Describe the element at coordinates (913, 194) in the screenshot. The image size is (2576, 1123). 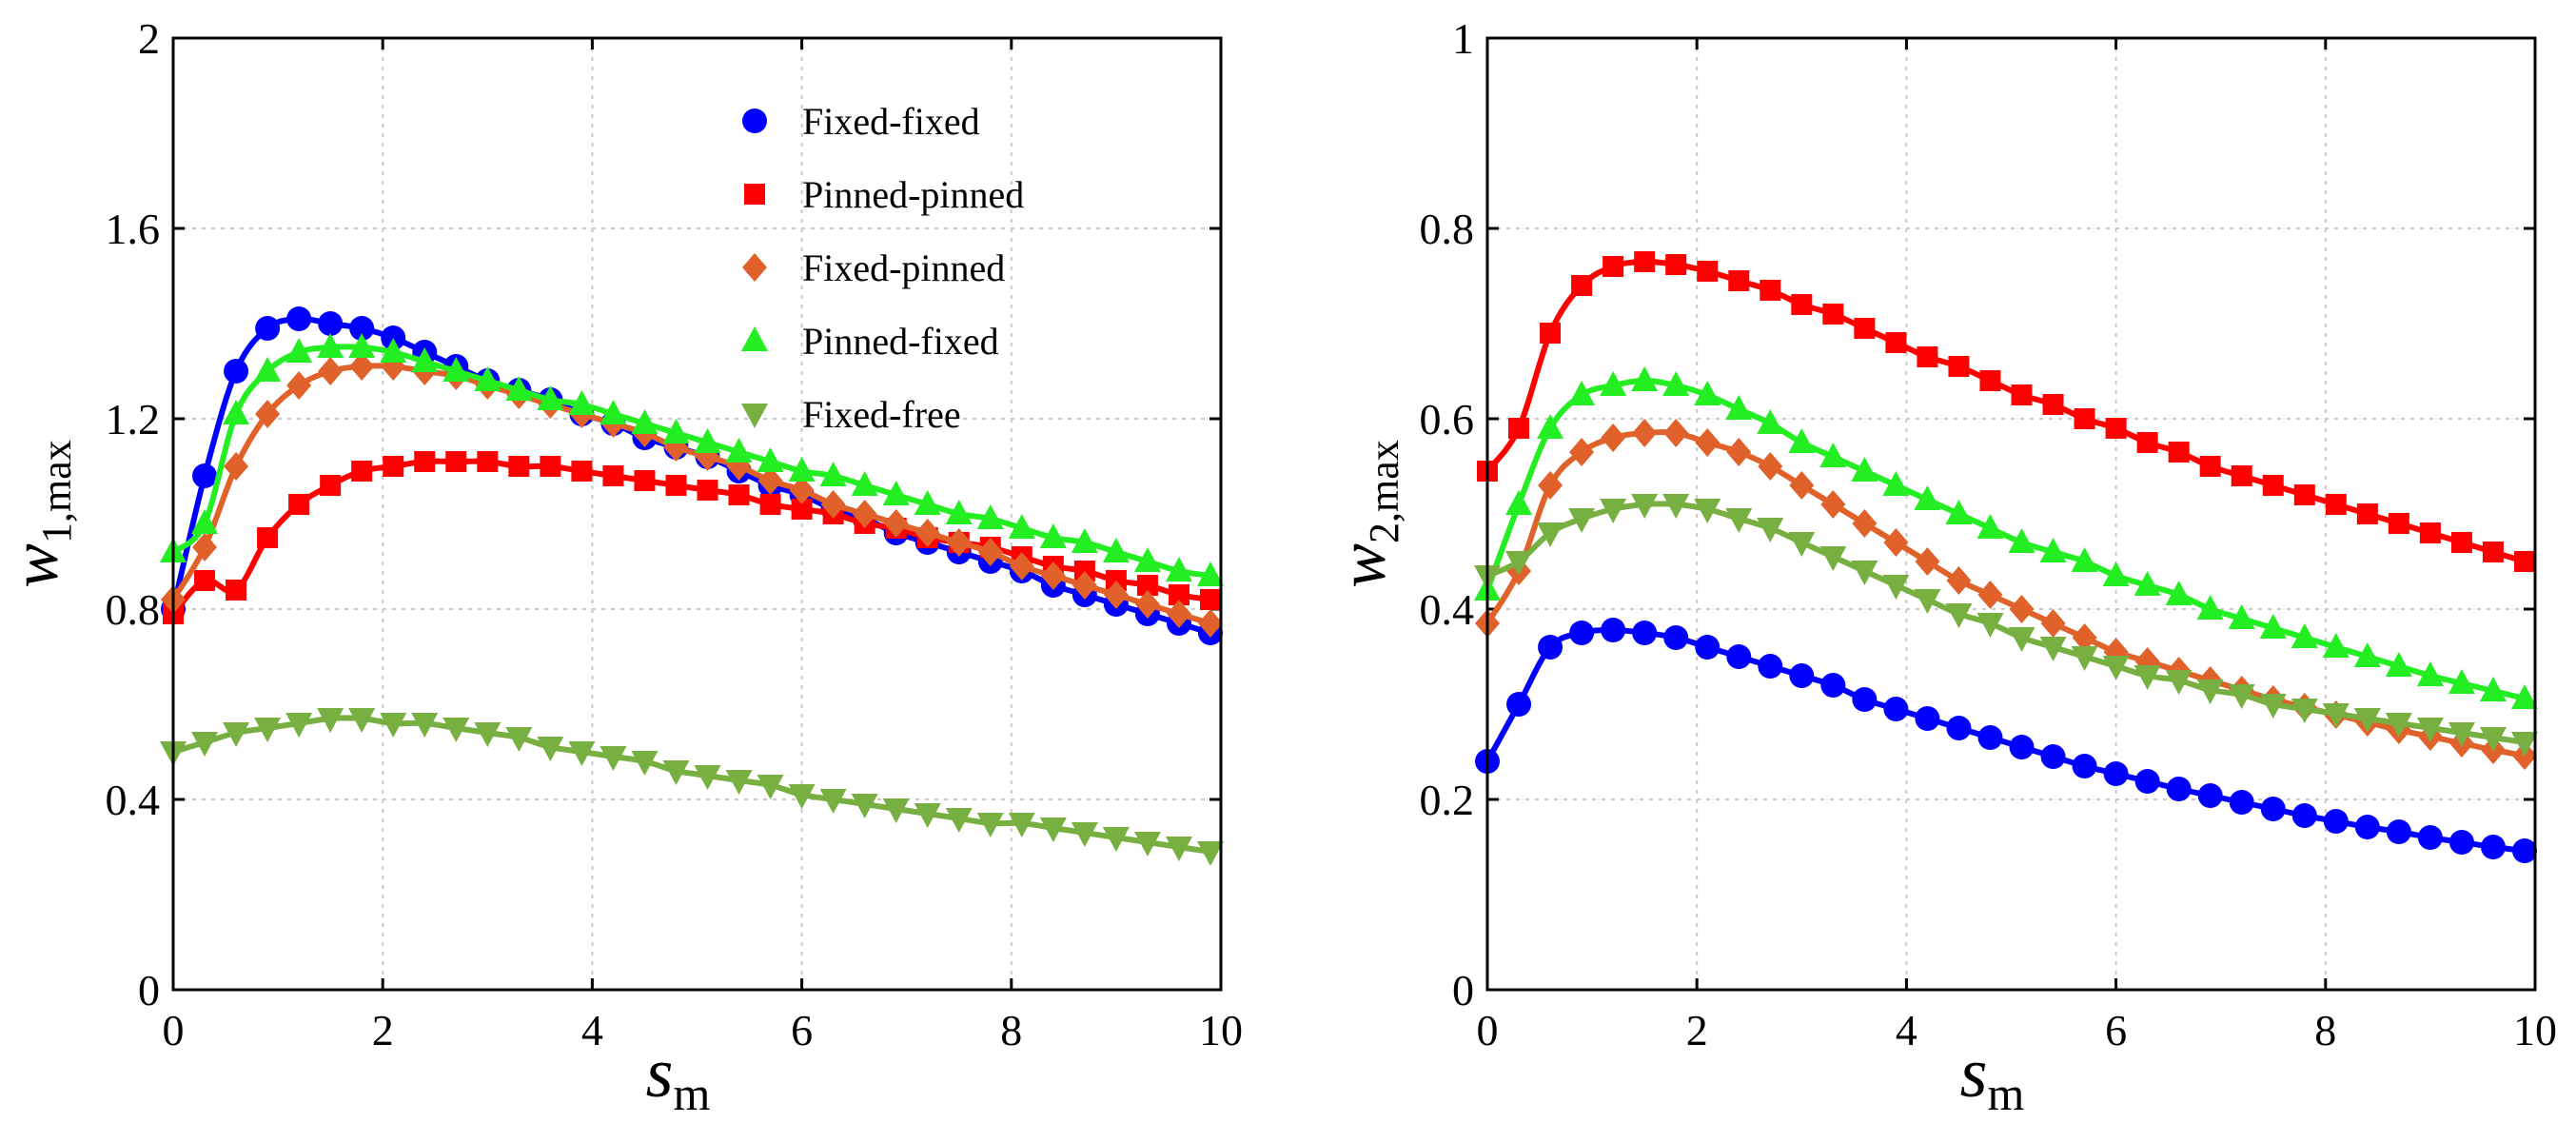
I see `legend-label: Pinned-pinned` at that location.